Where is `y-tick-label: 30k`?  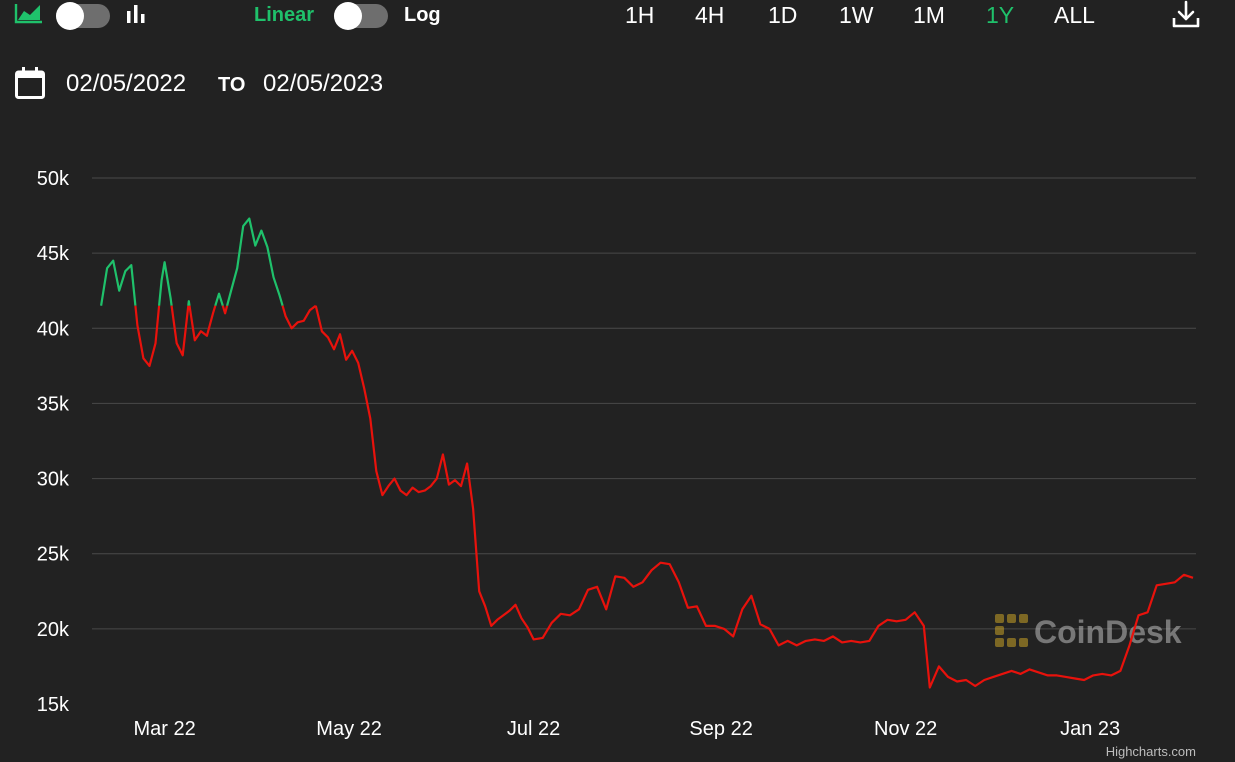
y-tick-label: 30k is located at coordinates (53, 480).